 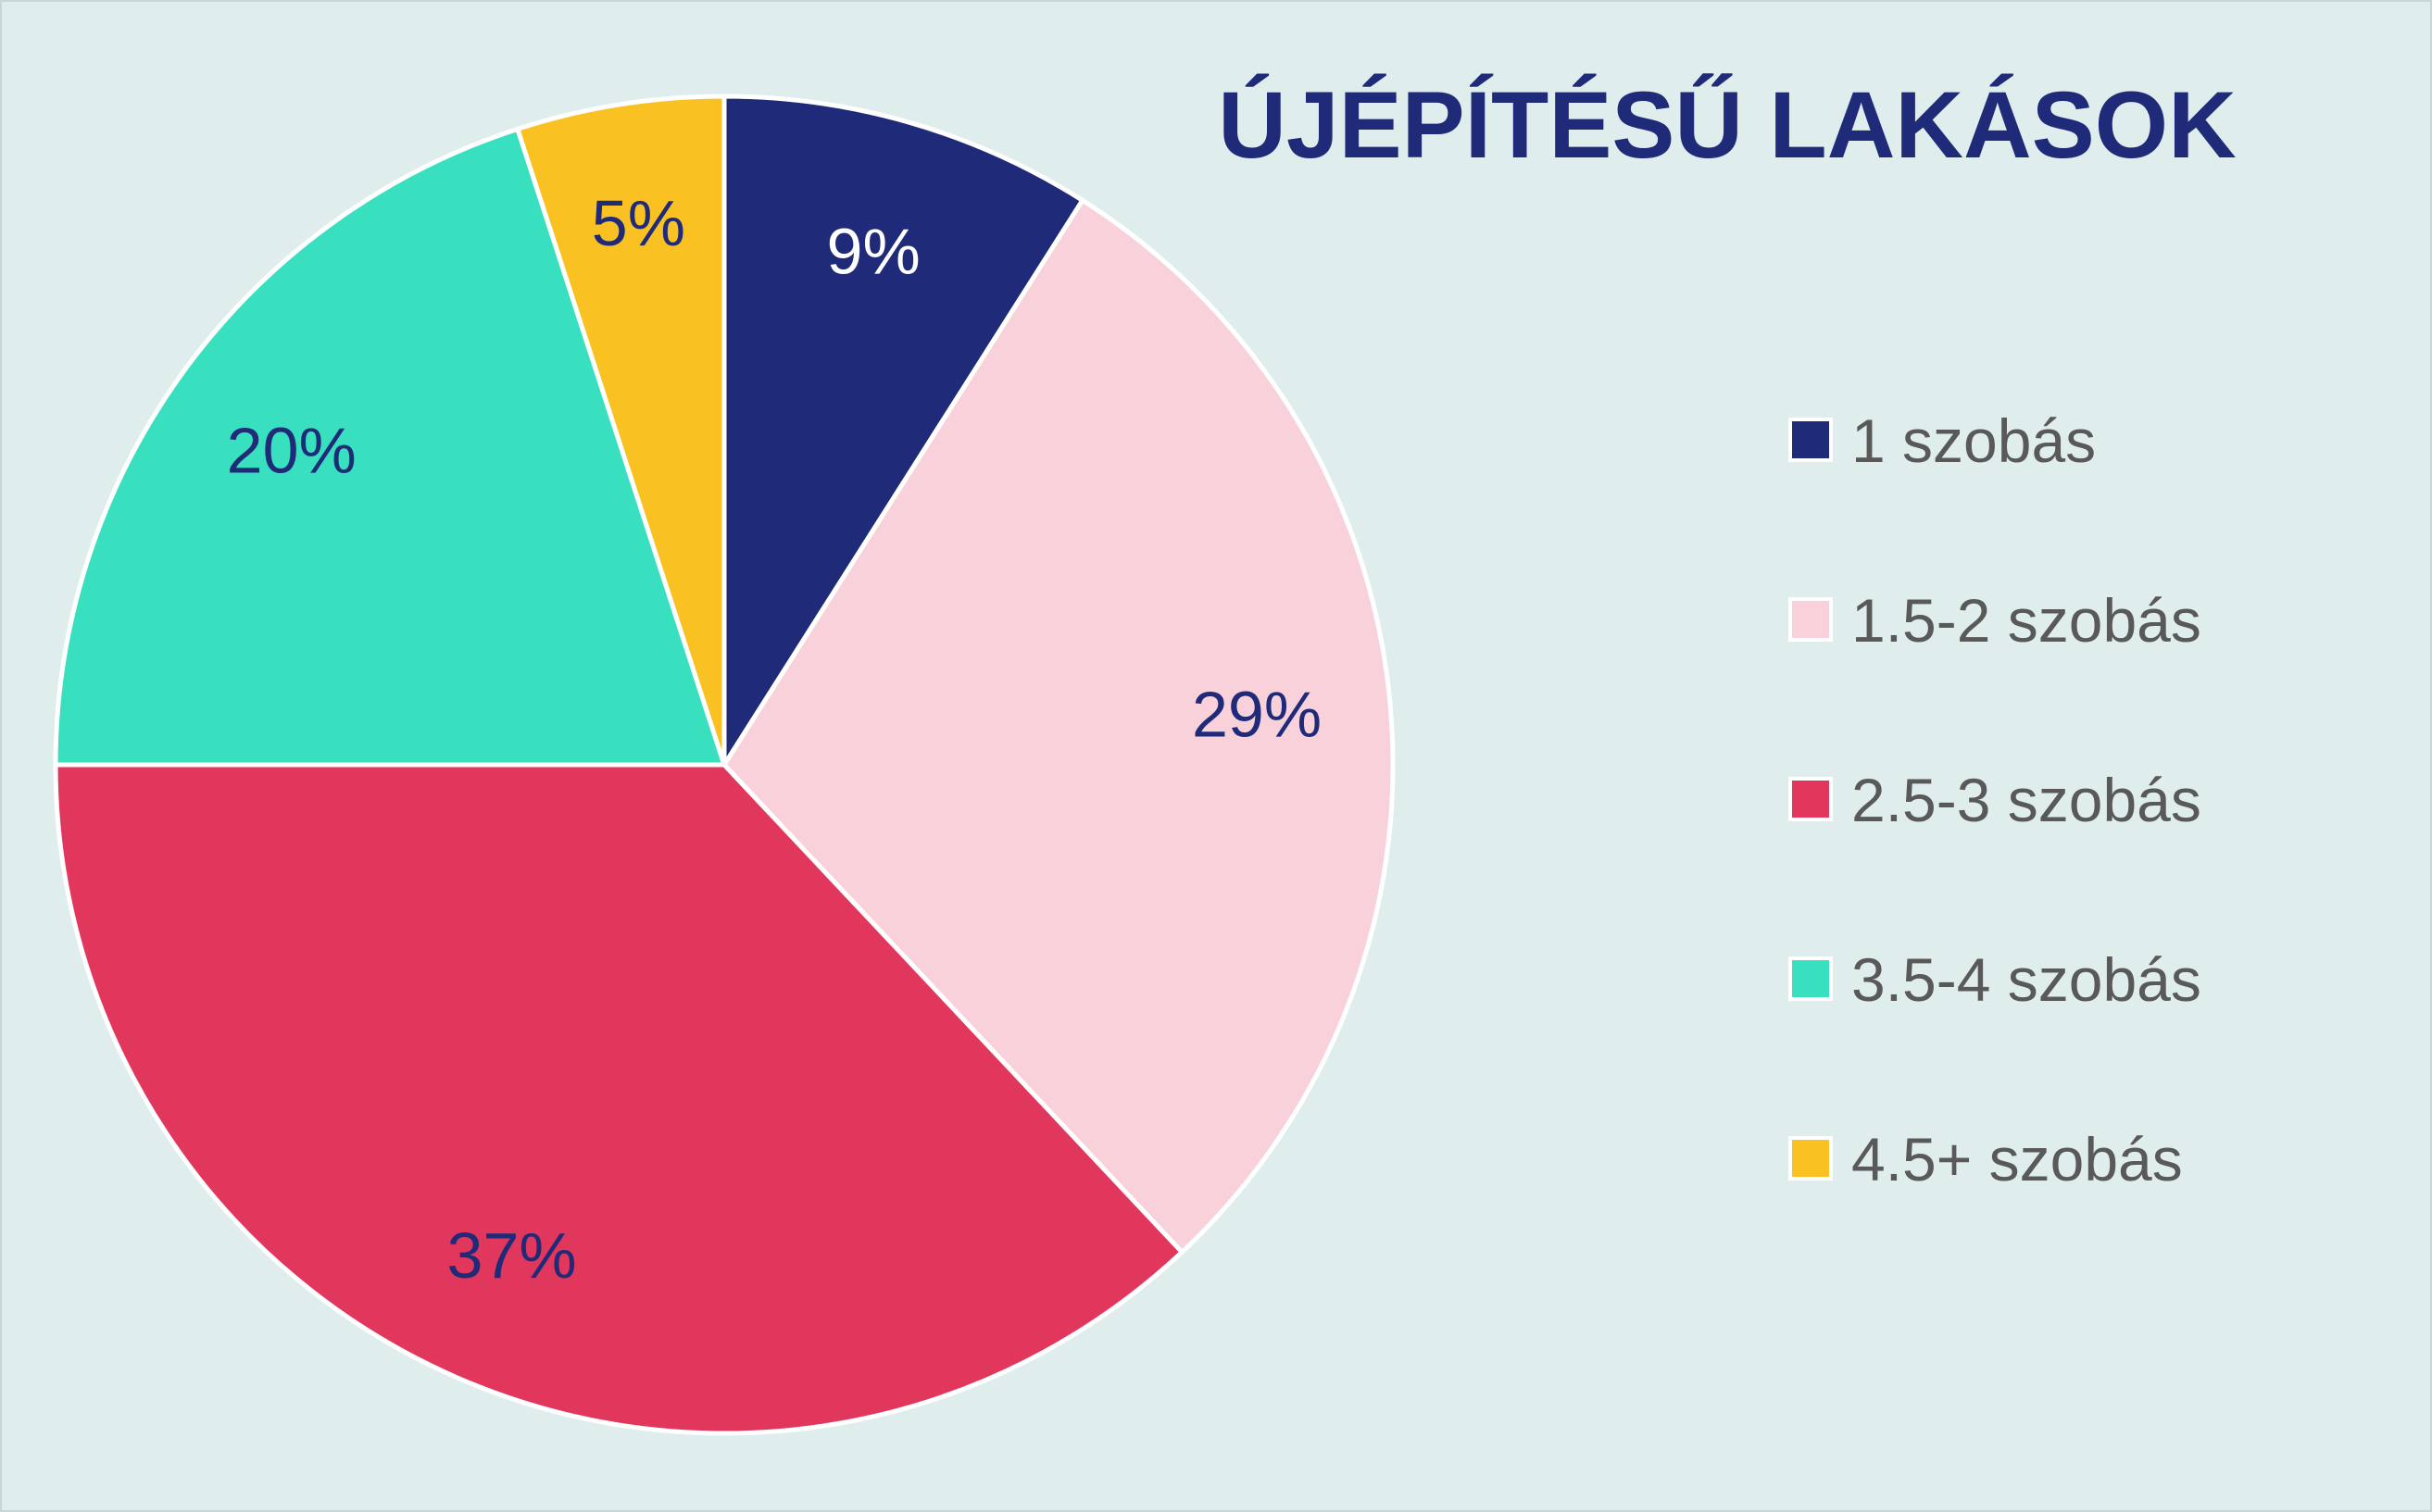 What do you see at coordinates (2017, 1159) in the screenshot?
I see `legend-label-5: 4.5+ szobás` at bounding box center [2017, 1159].